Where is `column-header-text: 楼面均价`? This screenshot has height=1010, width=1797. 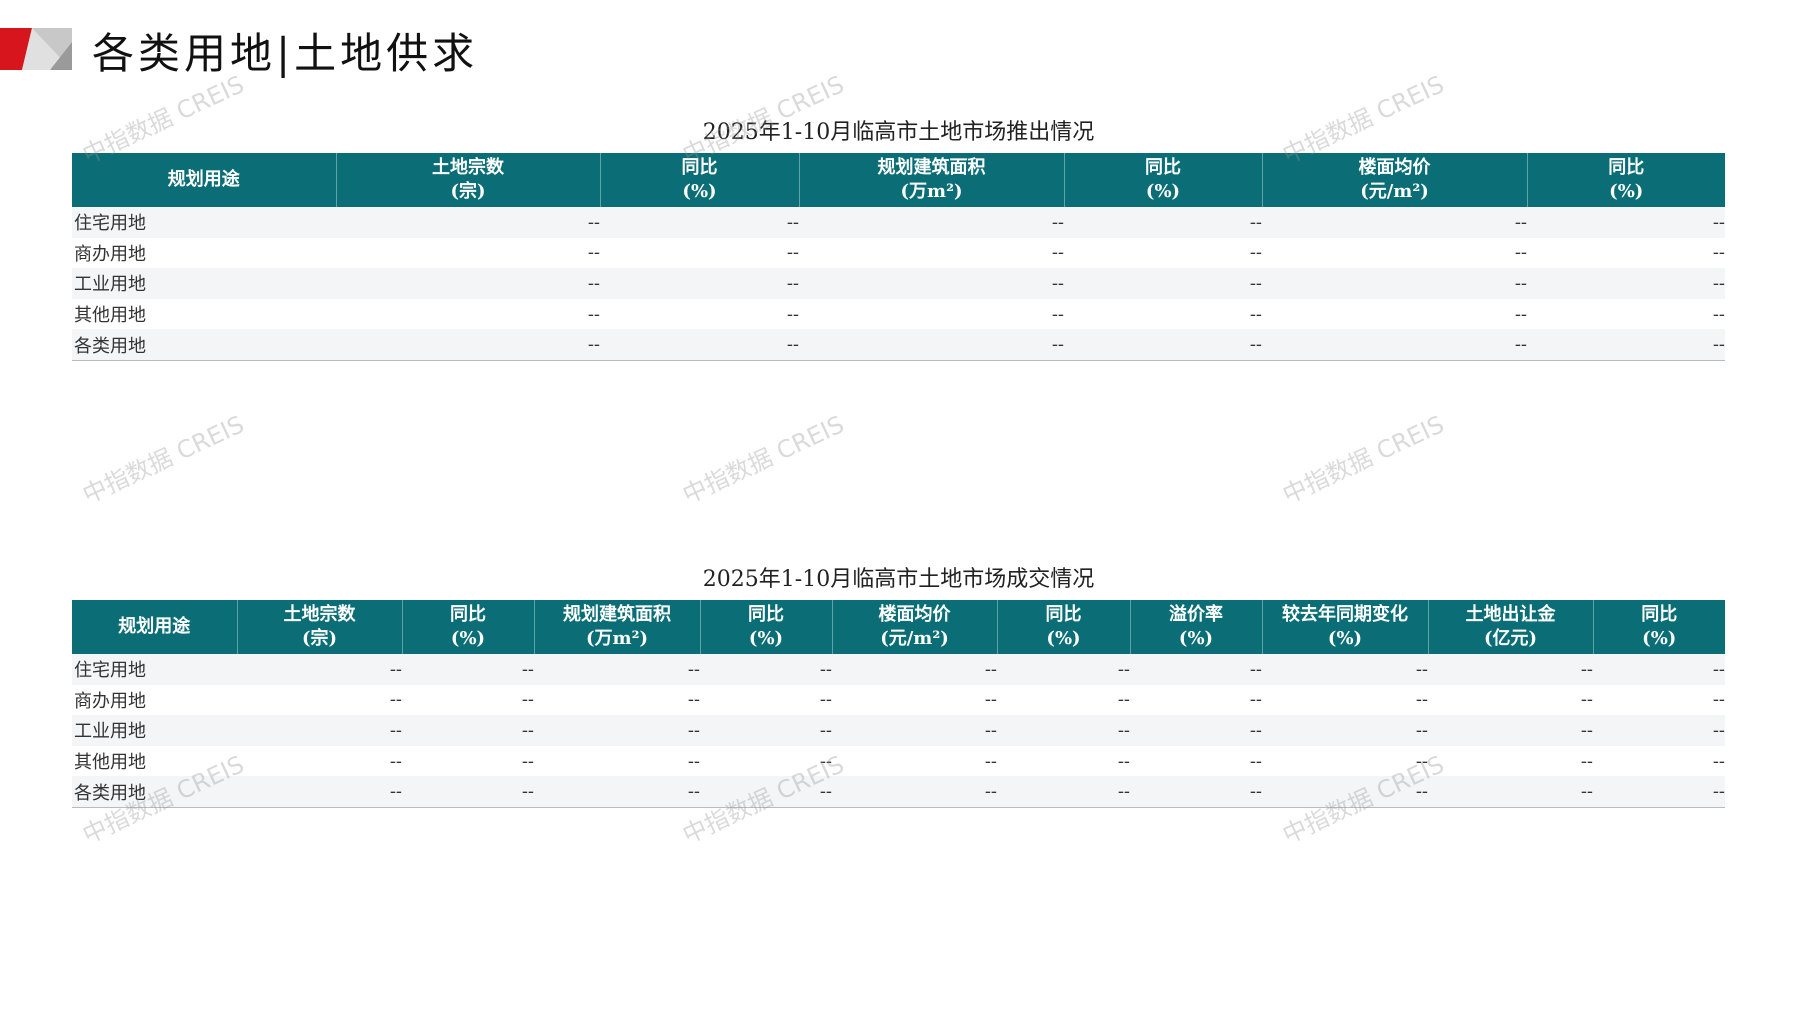 column-header-text: 楼面均价 is located at coordinates (914, 614).